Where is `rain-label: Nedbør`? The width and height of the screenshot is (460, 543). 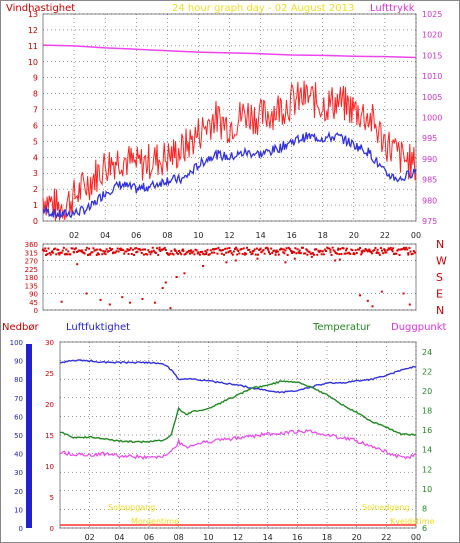 rain-label: Nedbør is located at coordinates (20, 327).